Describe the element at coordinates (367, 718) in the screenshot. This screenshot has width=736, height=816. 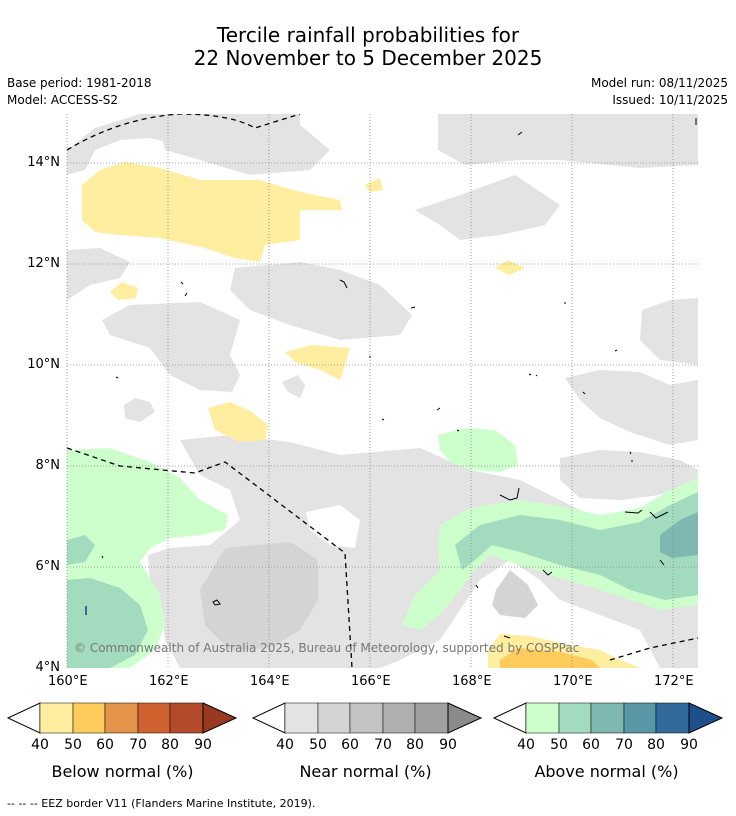
I see `legend-near-normal` at that location.